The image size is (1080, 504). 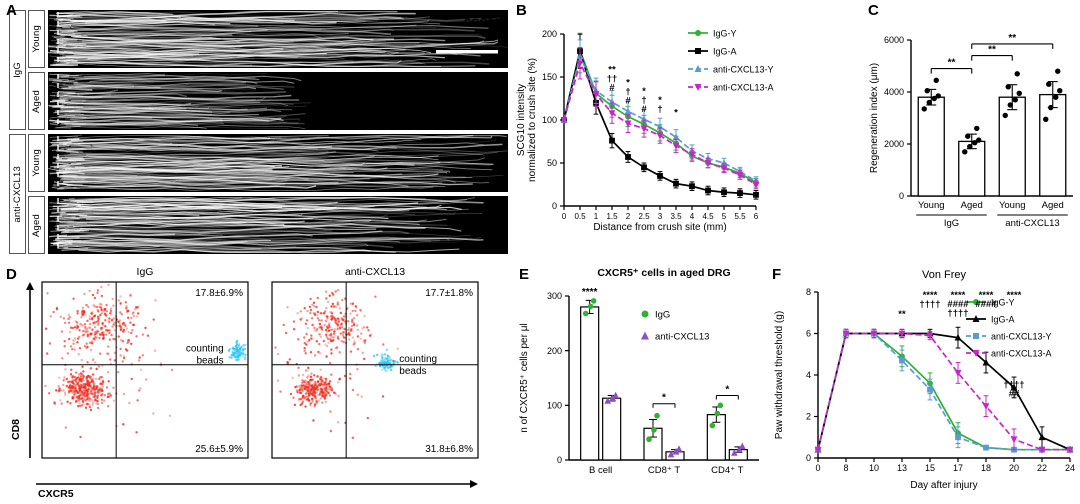 I want to click on svg-text: 18, so click(x=986, y=468).